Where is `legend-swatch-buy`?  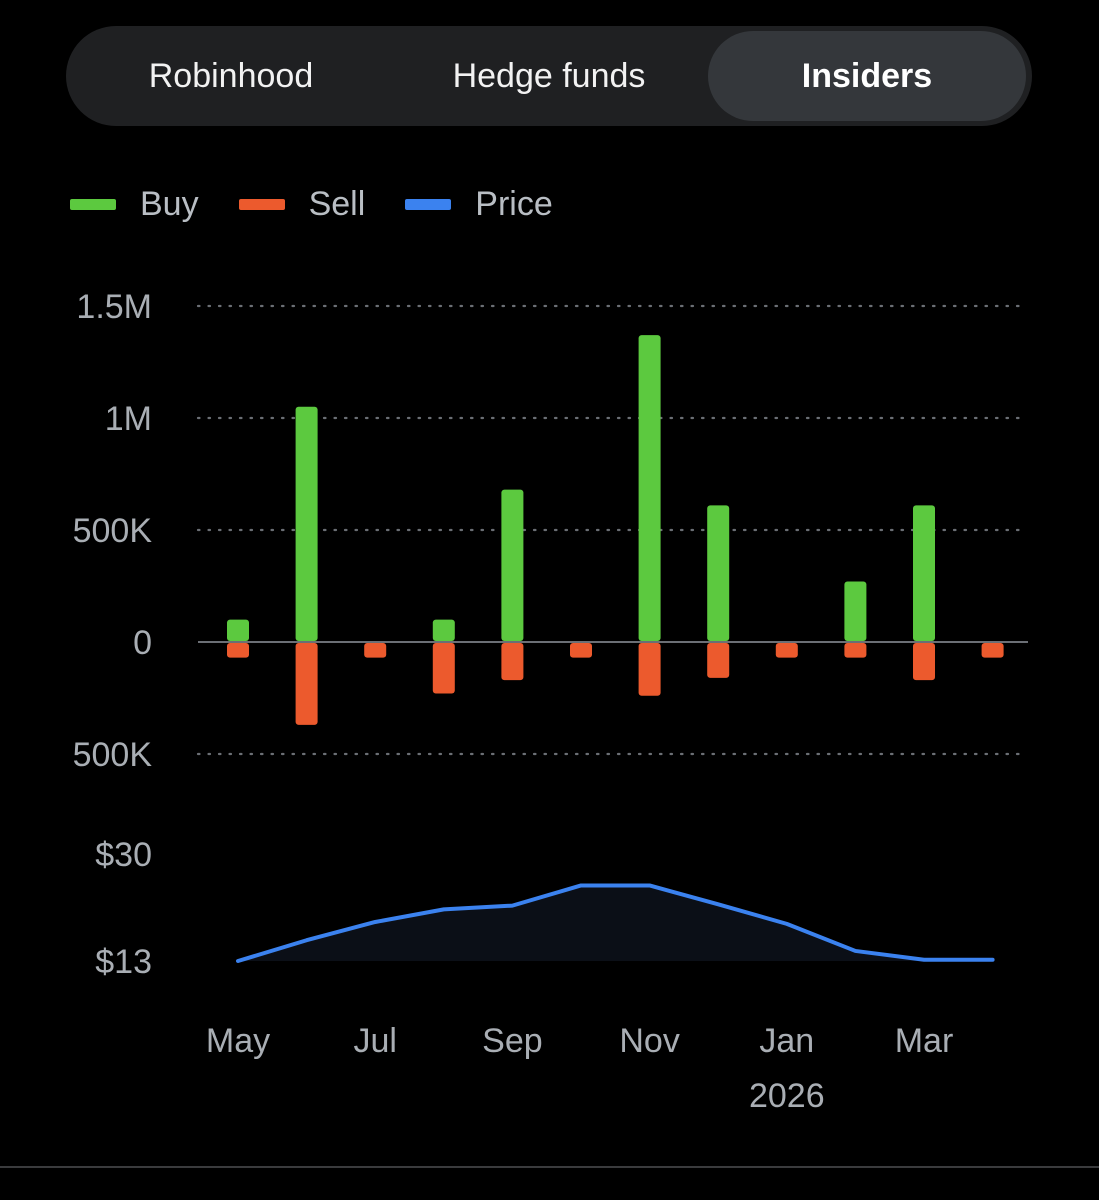
legend-swatch-buy is located at coordinates (93, 204).